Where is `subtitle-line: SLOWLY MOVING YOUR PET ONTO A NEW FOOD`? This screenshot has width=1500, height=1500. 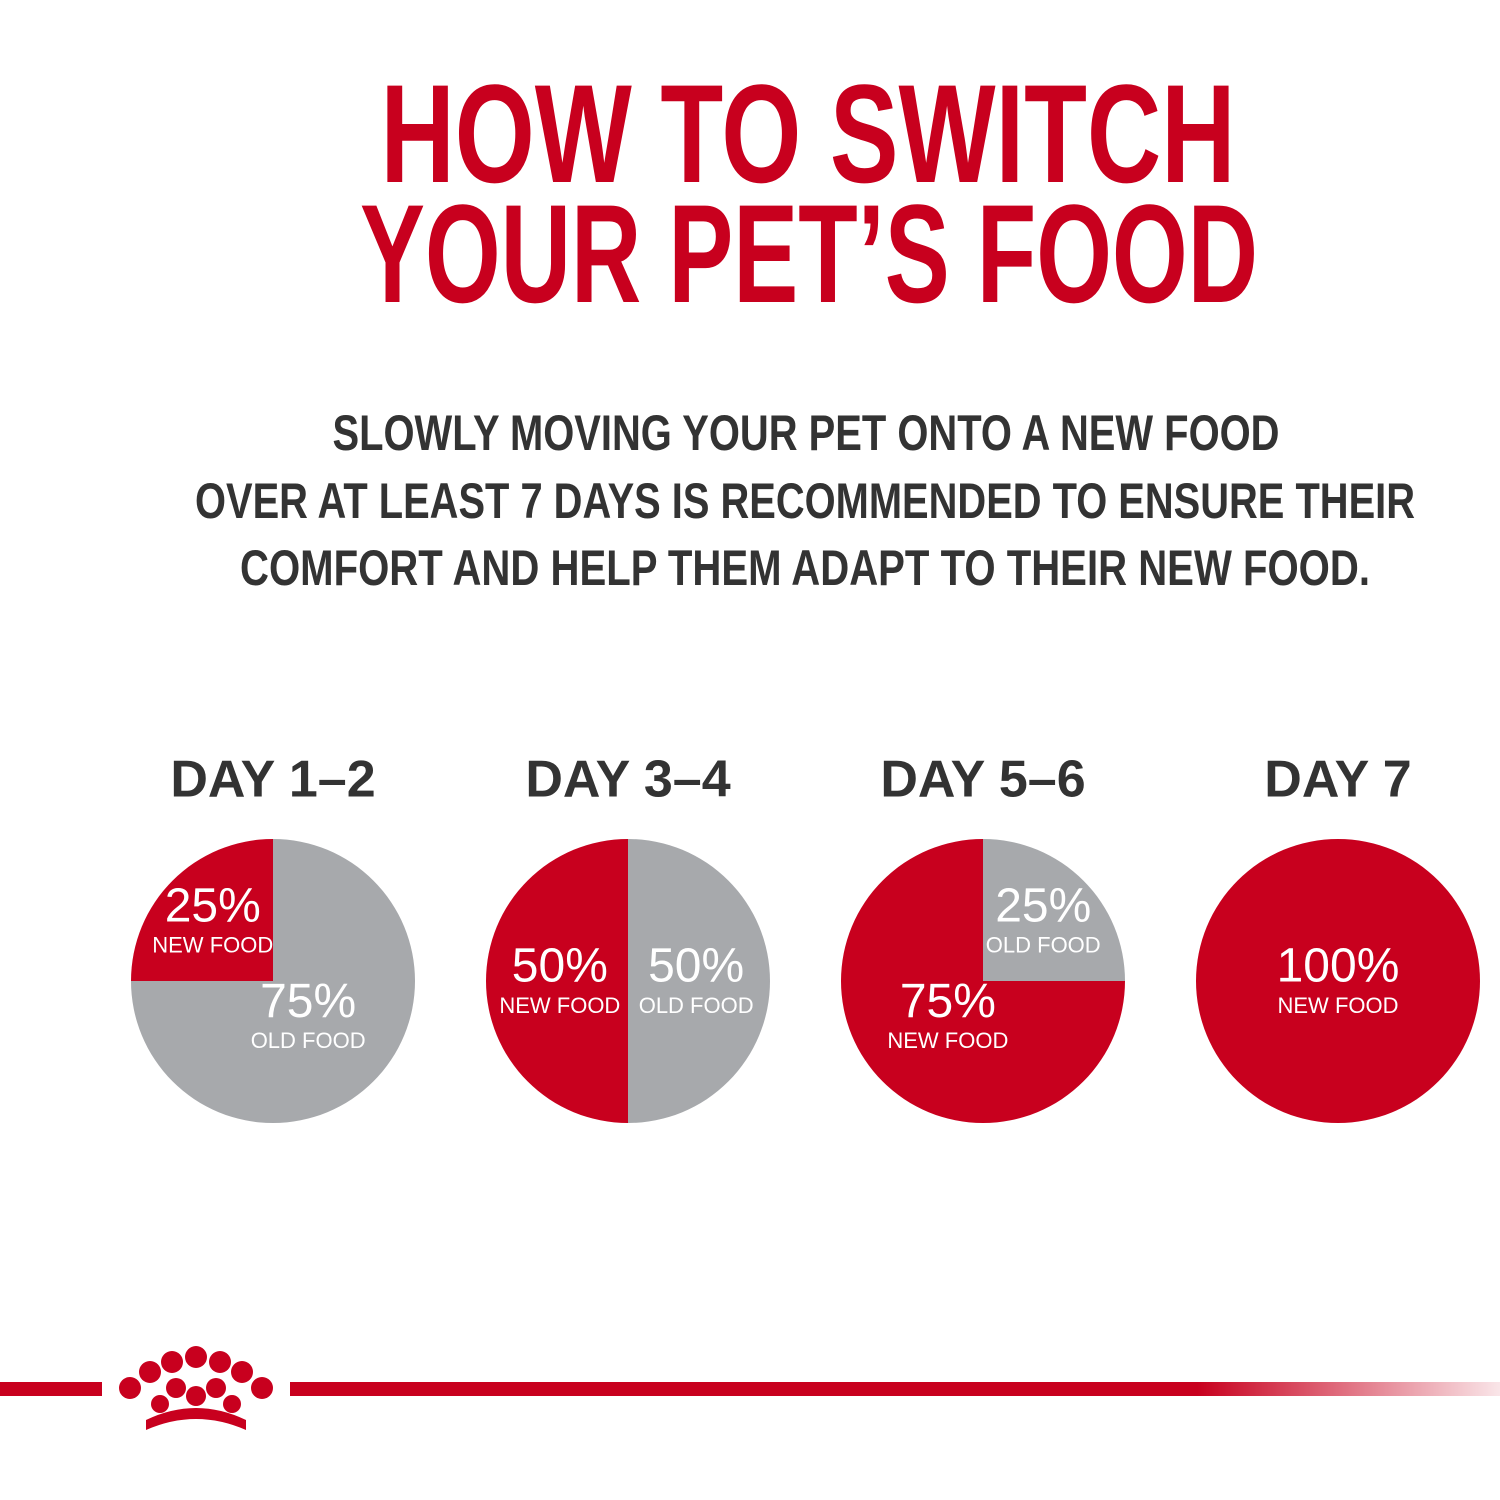 subtitle-line: SLOWLY MOVING YOUR PET ONTO A NEW FOOD is located at coordinates (806, 433).